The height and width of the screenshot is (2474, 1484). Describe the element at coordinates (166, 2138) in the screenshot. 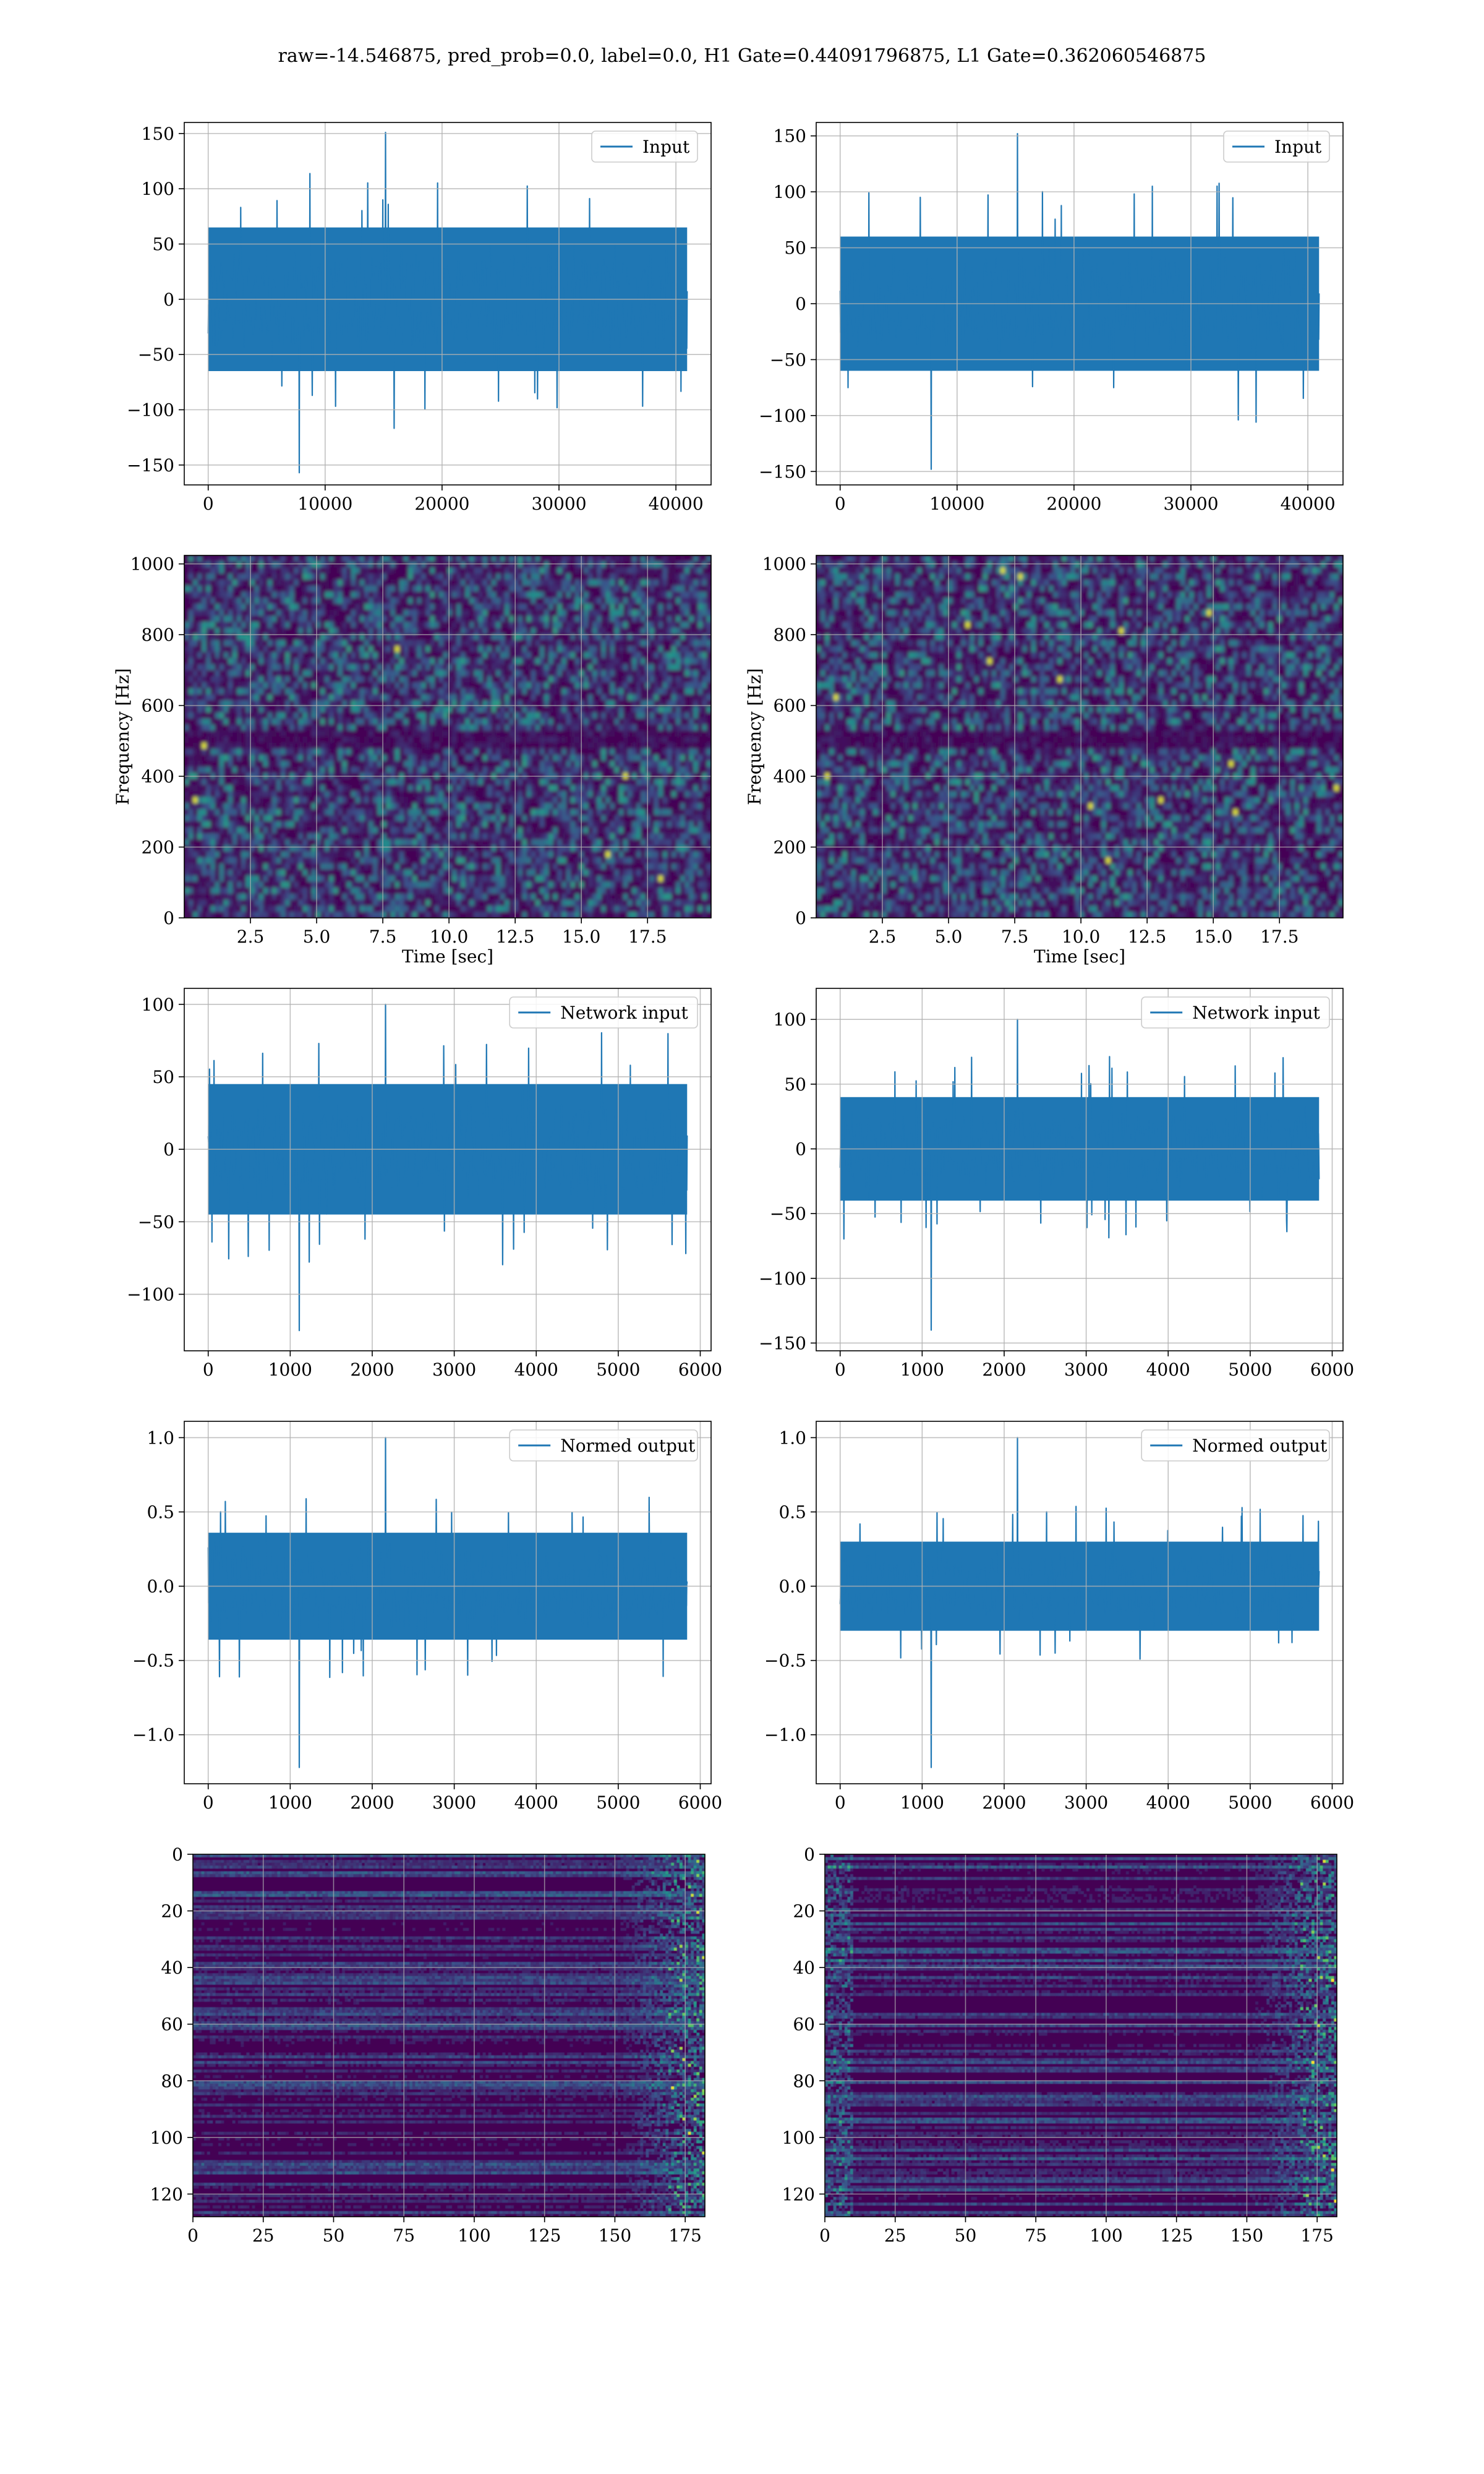

I see `h1-feature-map-ytick-label: 100` at that location.